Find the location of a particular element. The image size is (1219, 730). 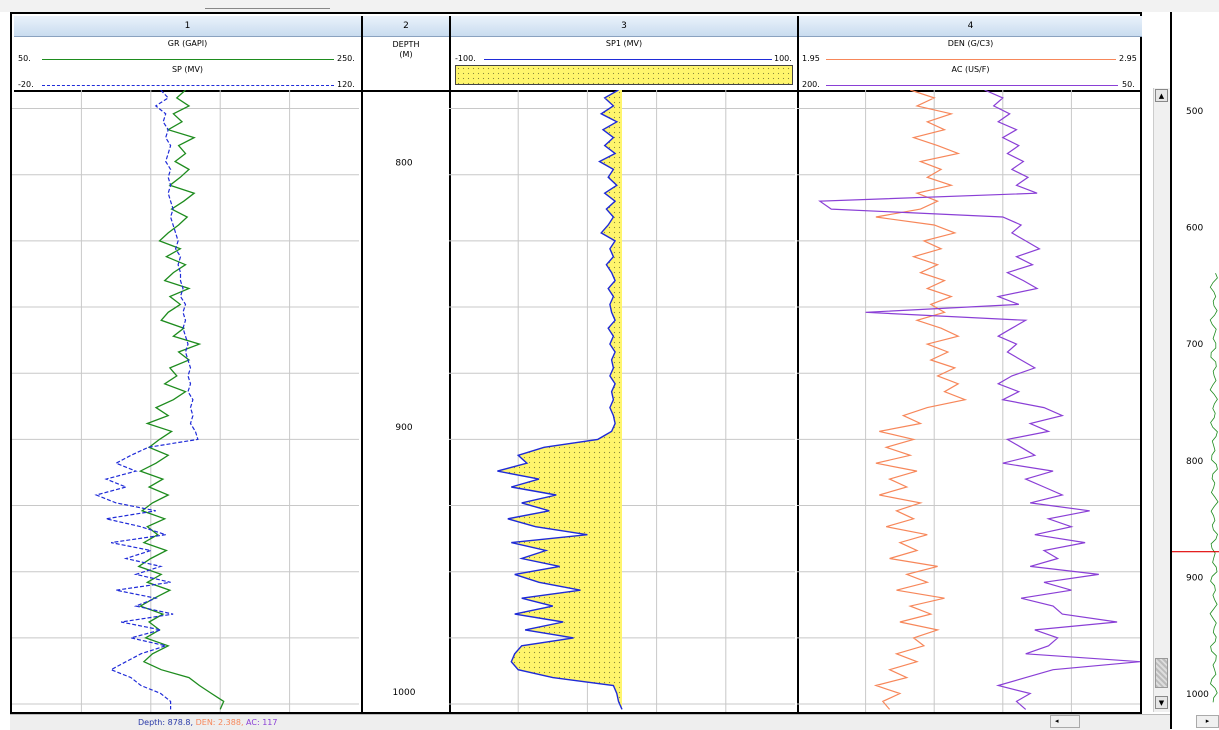

sp1-scale-min: -100. is located at coordinates (465, 58).